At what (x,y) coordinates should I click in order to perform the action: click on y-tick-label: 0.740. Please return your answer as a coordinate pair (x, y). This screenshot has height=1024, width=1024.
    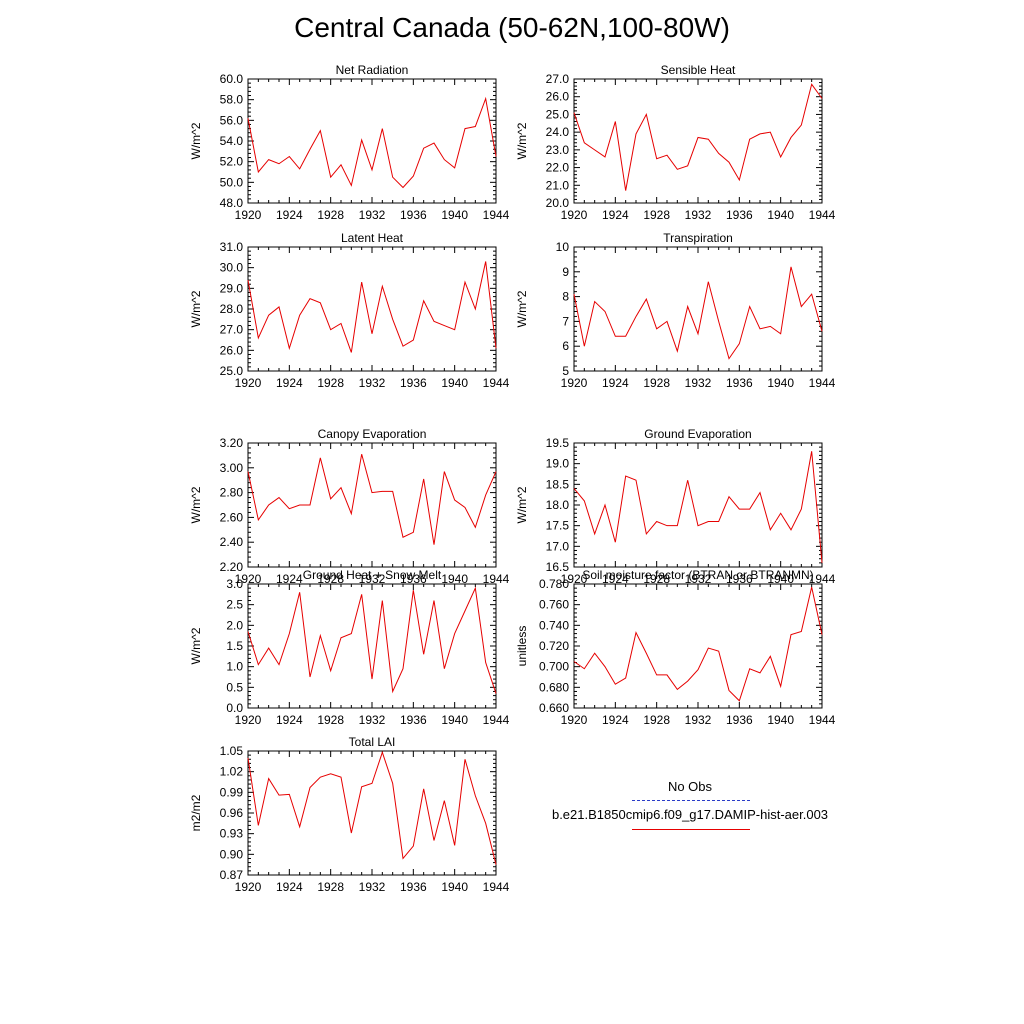
    Looking at the image, I should click on (554, 625).